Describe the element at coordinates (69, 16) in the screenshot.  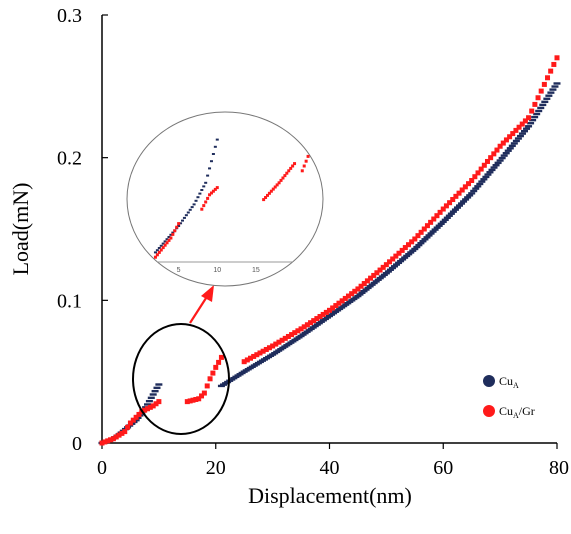
I see `y-tick-label: 0.3` at that location.